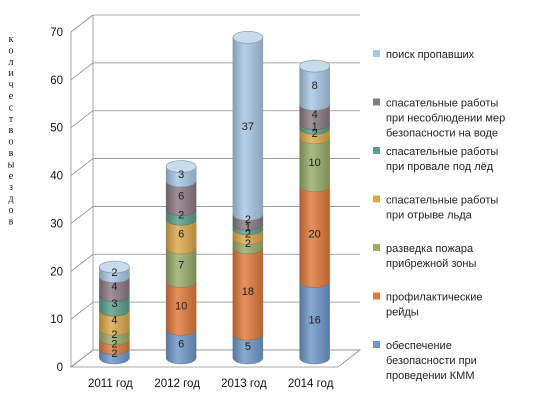 The image size is (543, 410). Describe the element at coordinates (177, 384) in the screenshot. I see `x-category-label: 2012 год` at that location.